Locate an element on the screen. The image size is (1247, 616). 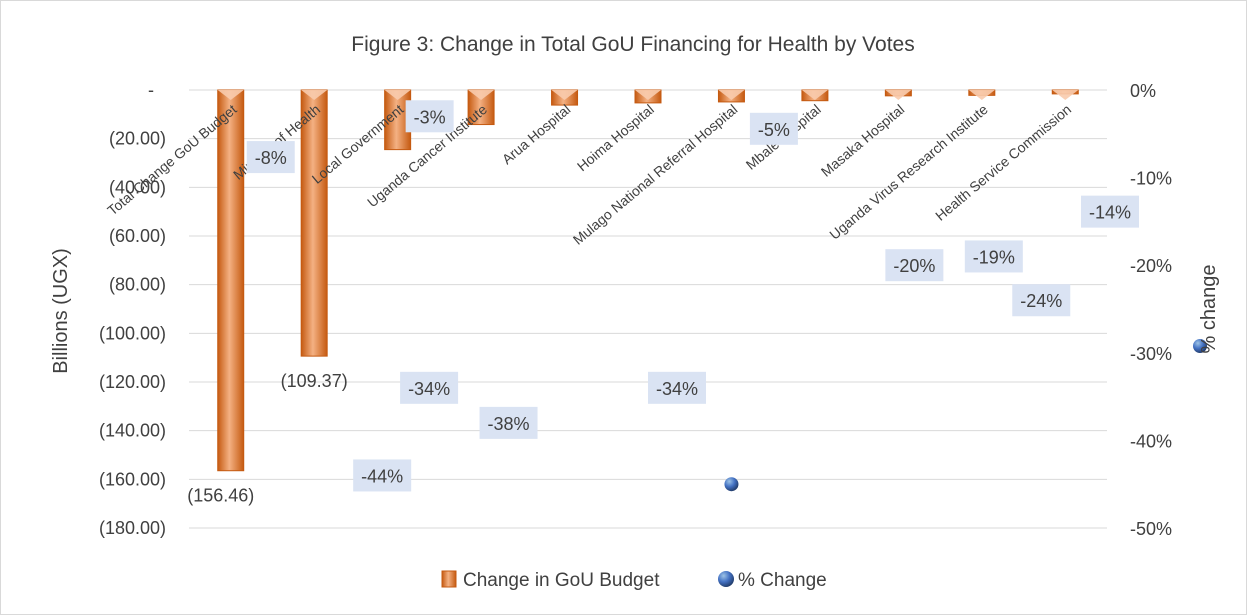
y2-tick-label: -50% is located at coordinates (1151, 529).